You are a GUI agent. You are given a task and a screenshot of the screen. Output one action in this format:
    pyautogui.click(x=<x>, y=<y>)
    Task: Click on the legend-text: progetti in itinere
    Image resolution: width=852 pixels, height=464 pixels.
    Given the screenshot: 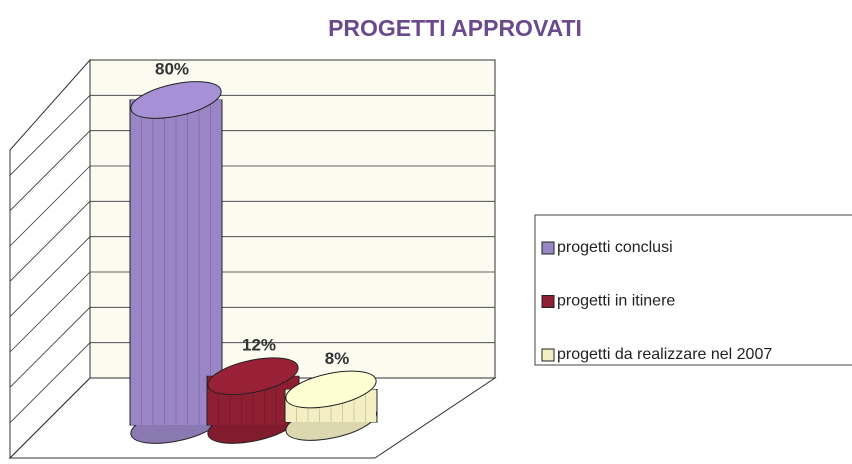 What is the action you would take?
    pyautogui.click(x=616, y=301)
    